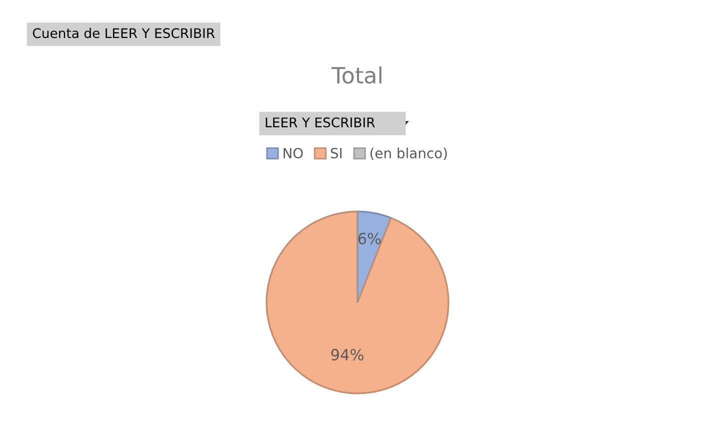 The image size is (715, 429). What do you see at coordinates (336, 153) in the screenshot?
I see `legend-label: SI` at bounding box center [336, 153].